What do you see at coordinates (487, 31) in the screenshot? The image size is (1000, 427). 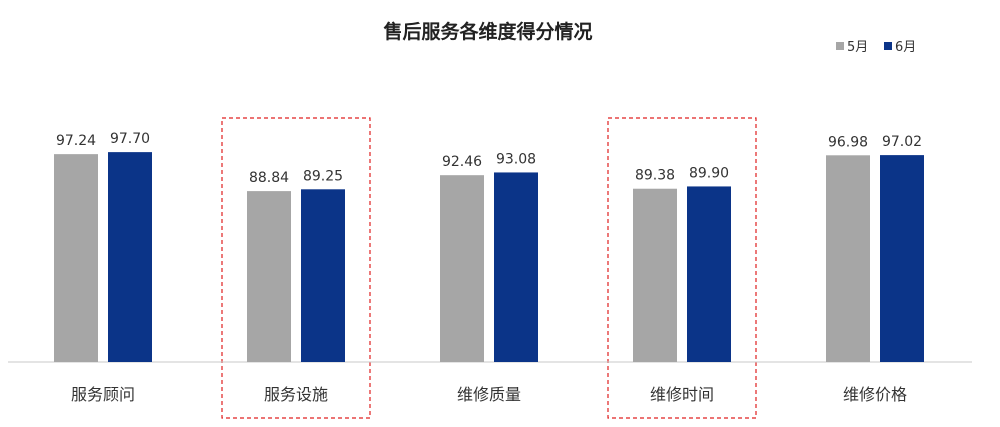 I see `chart-title: 售后服务各维度得分情况` at bounding box center [487, 31].